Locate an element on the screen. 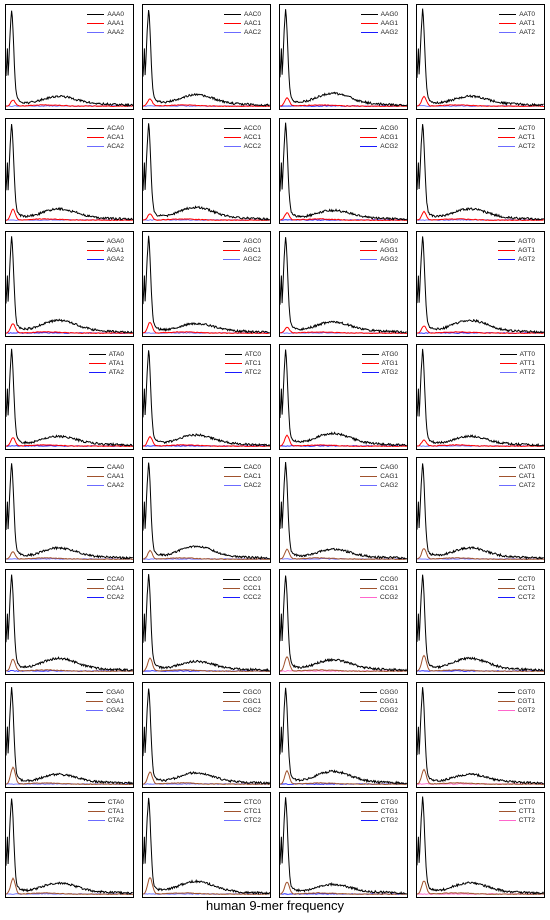 The width and height of the screenshot is (550, 920). legend-label: AAC1 is located at coordinates (252, 23).